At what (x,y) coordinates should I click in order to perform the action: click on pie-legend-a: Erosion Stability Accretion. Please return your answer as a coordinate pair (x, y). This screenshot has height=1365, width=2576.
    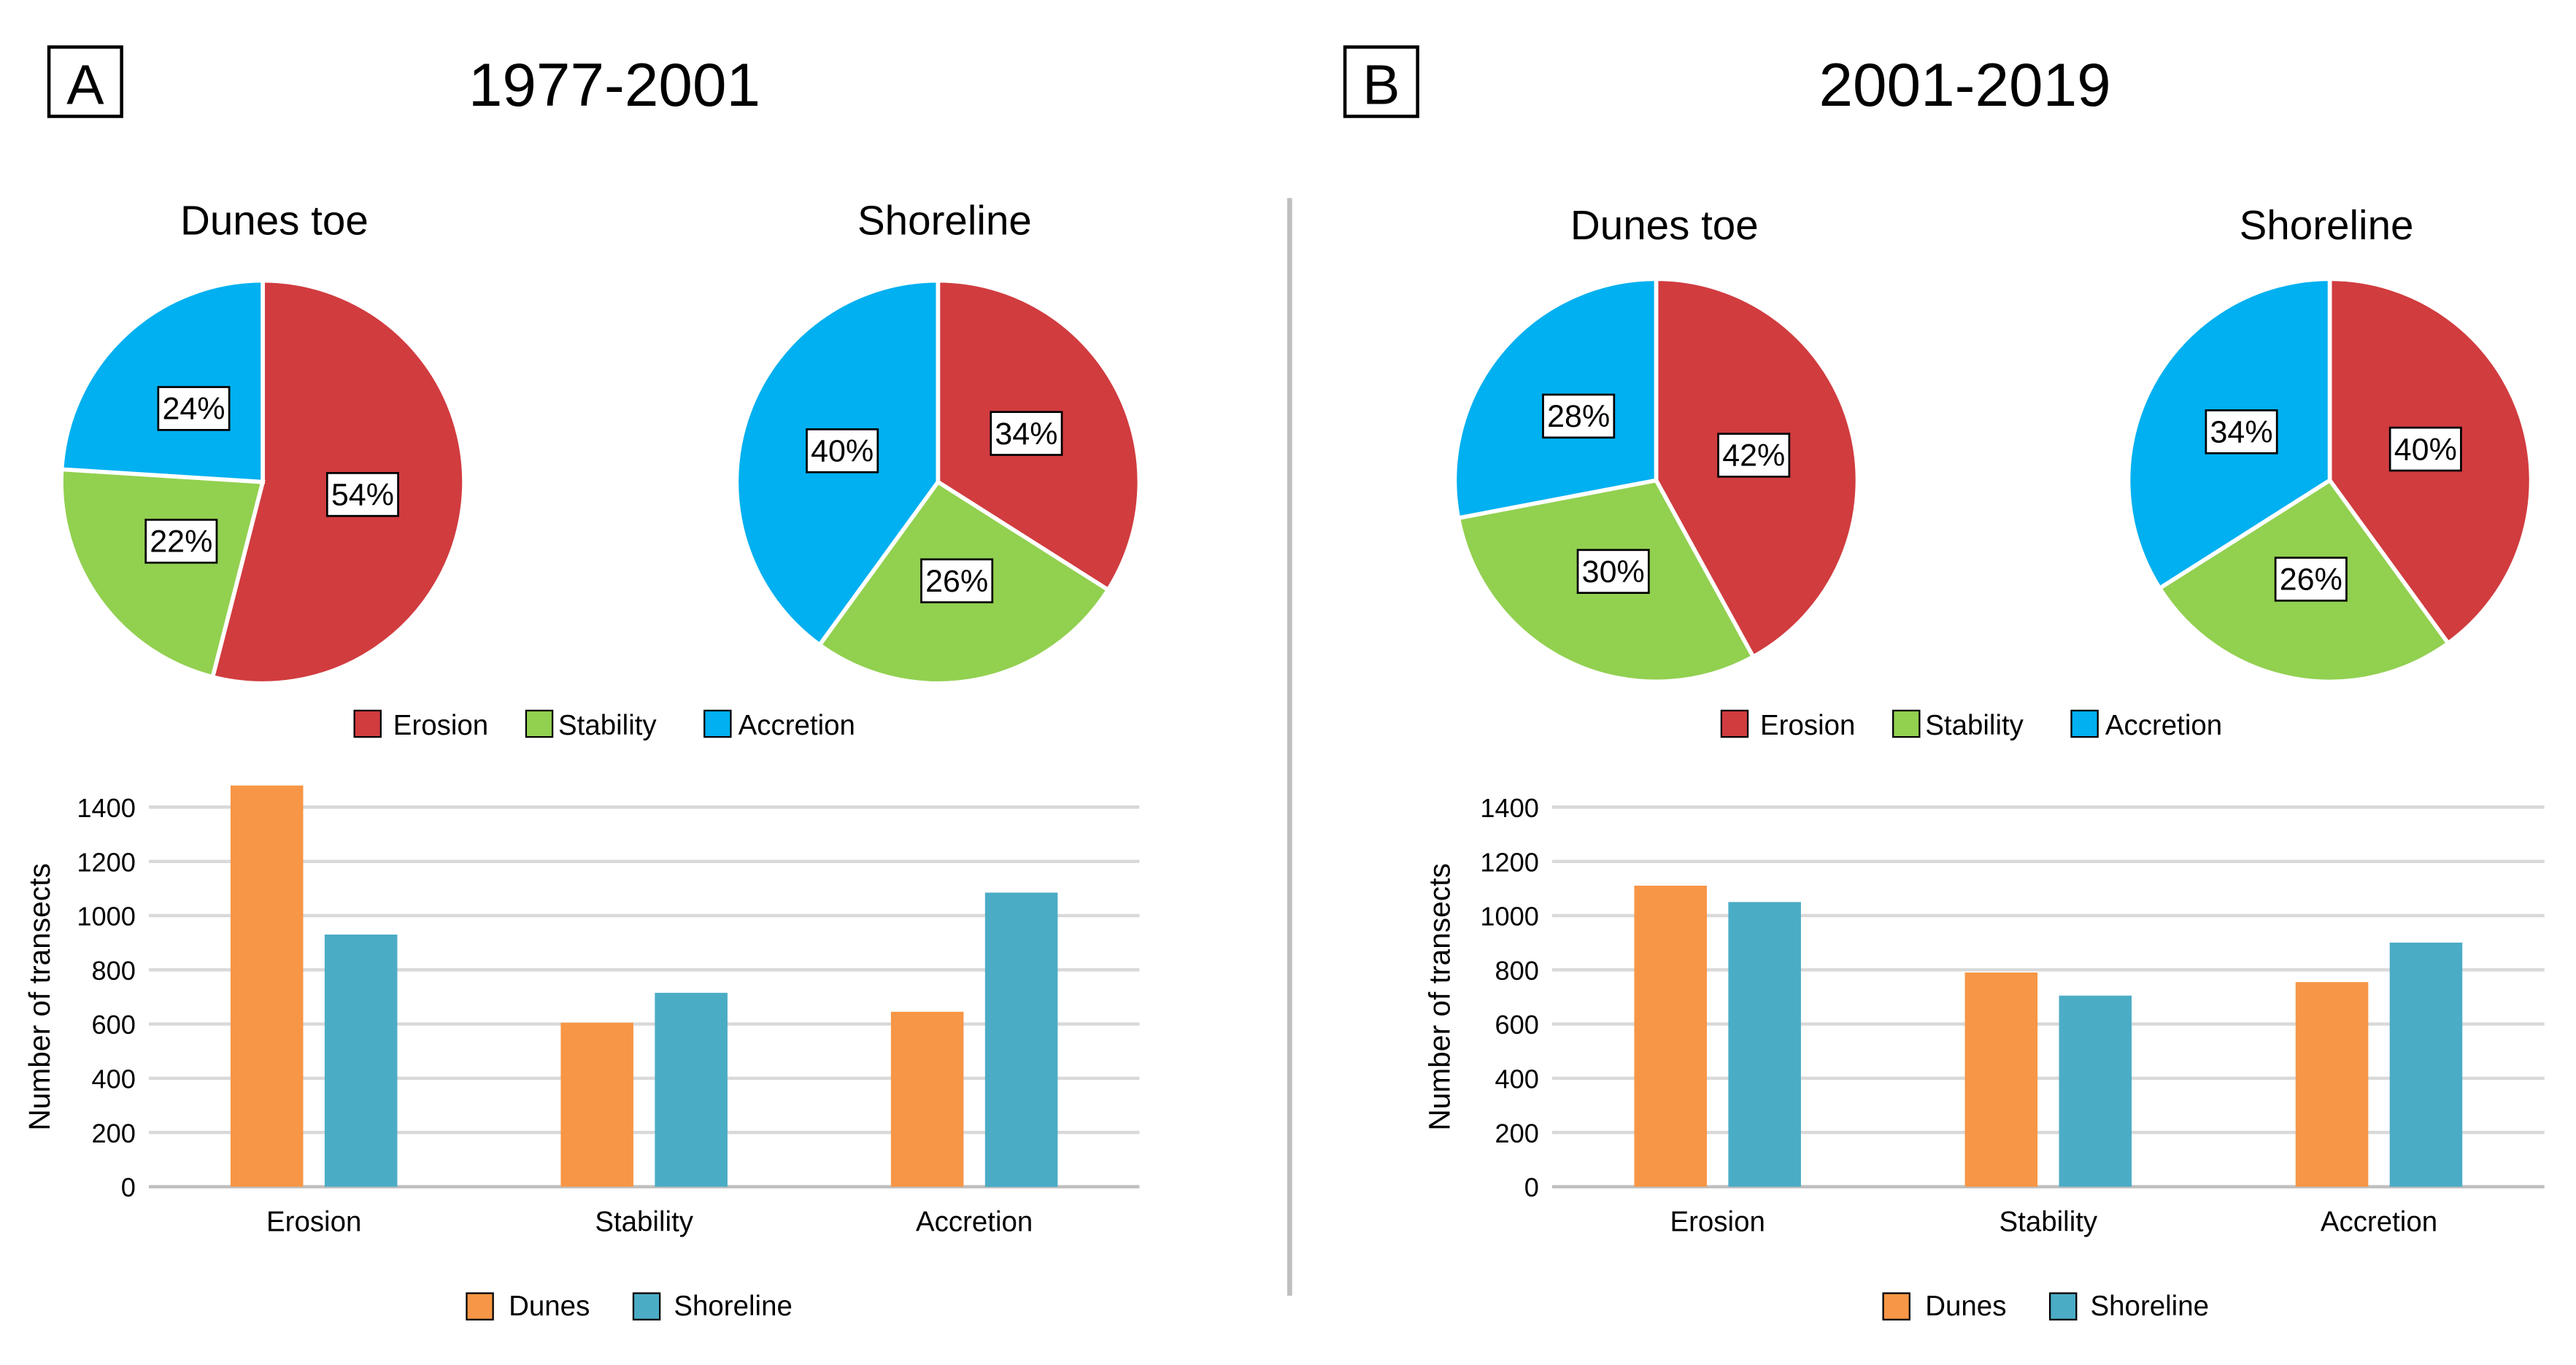
    Looking at the image, I should click on (604, 725).